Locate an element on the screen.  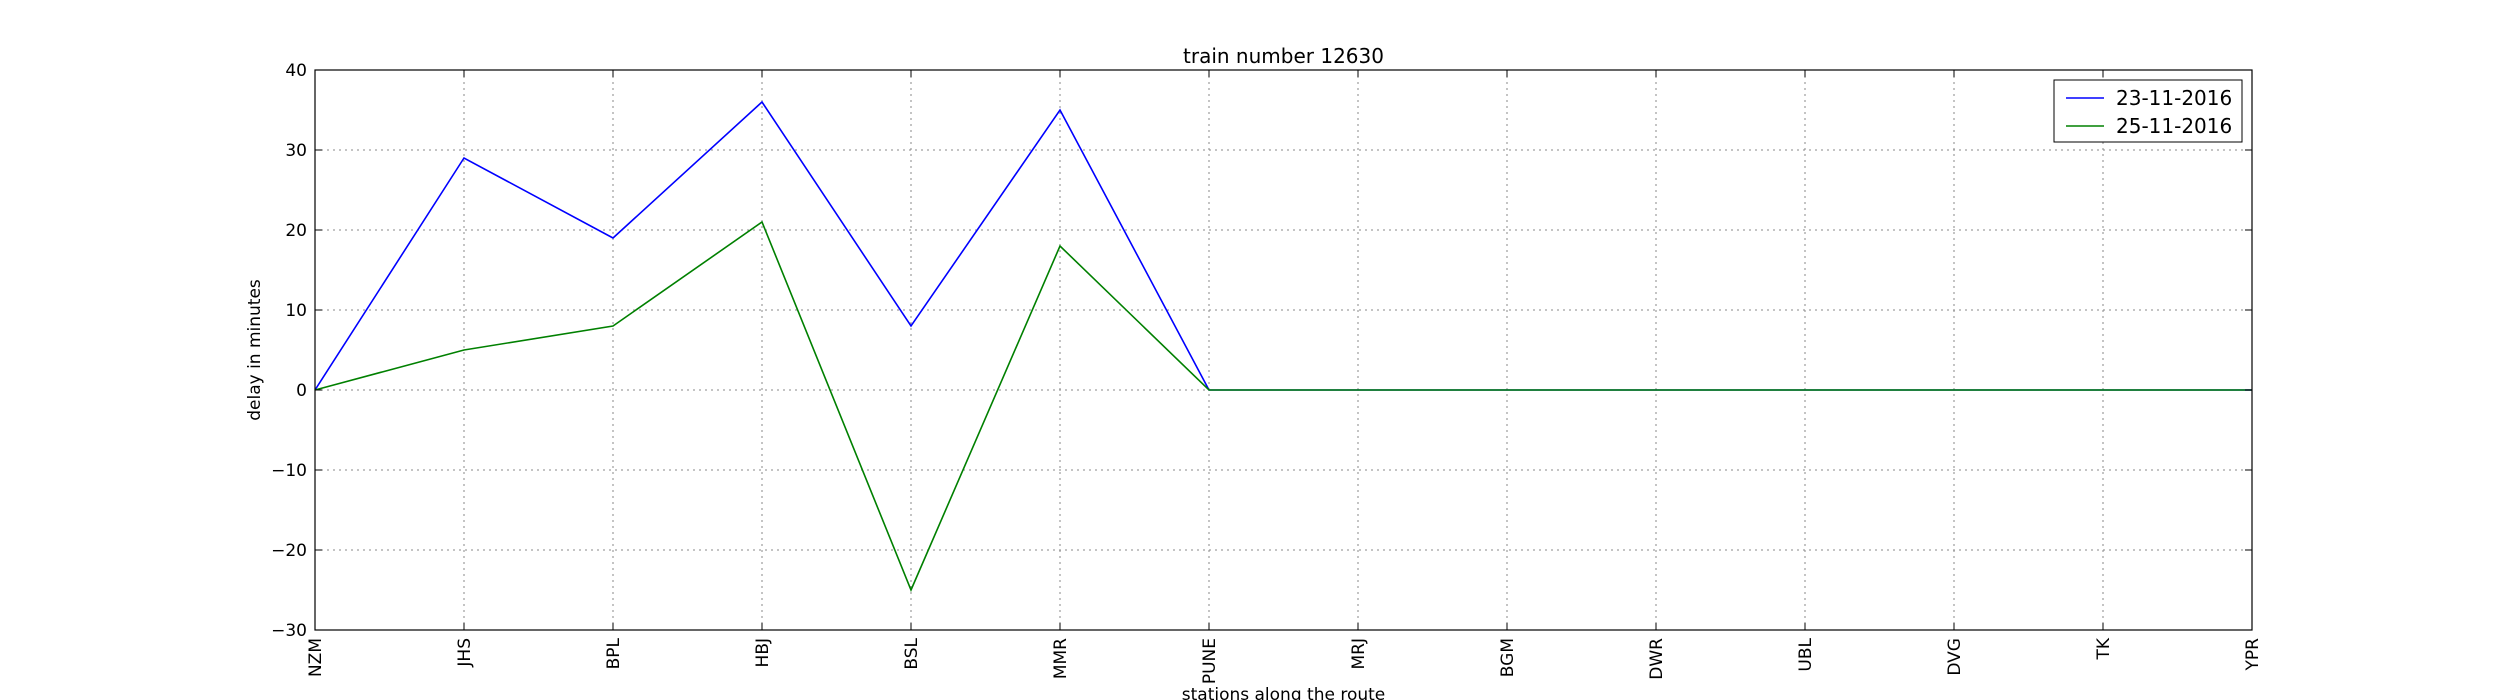
x-tick-label: BPL is located at coordinates (614, 653).